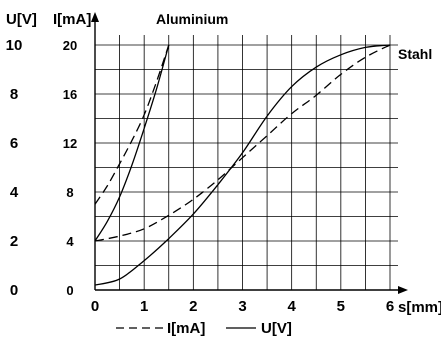  Describe the element at coordinates (70, 143) in the screenshot. I see `y-tick-label-i: 12` at that location.